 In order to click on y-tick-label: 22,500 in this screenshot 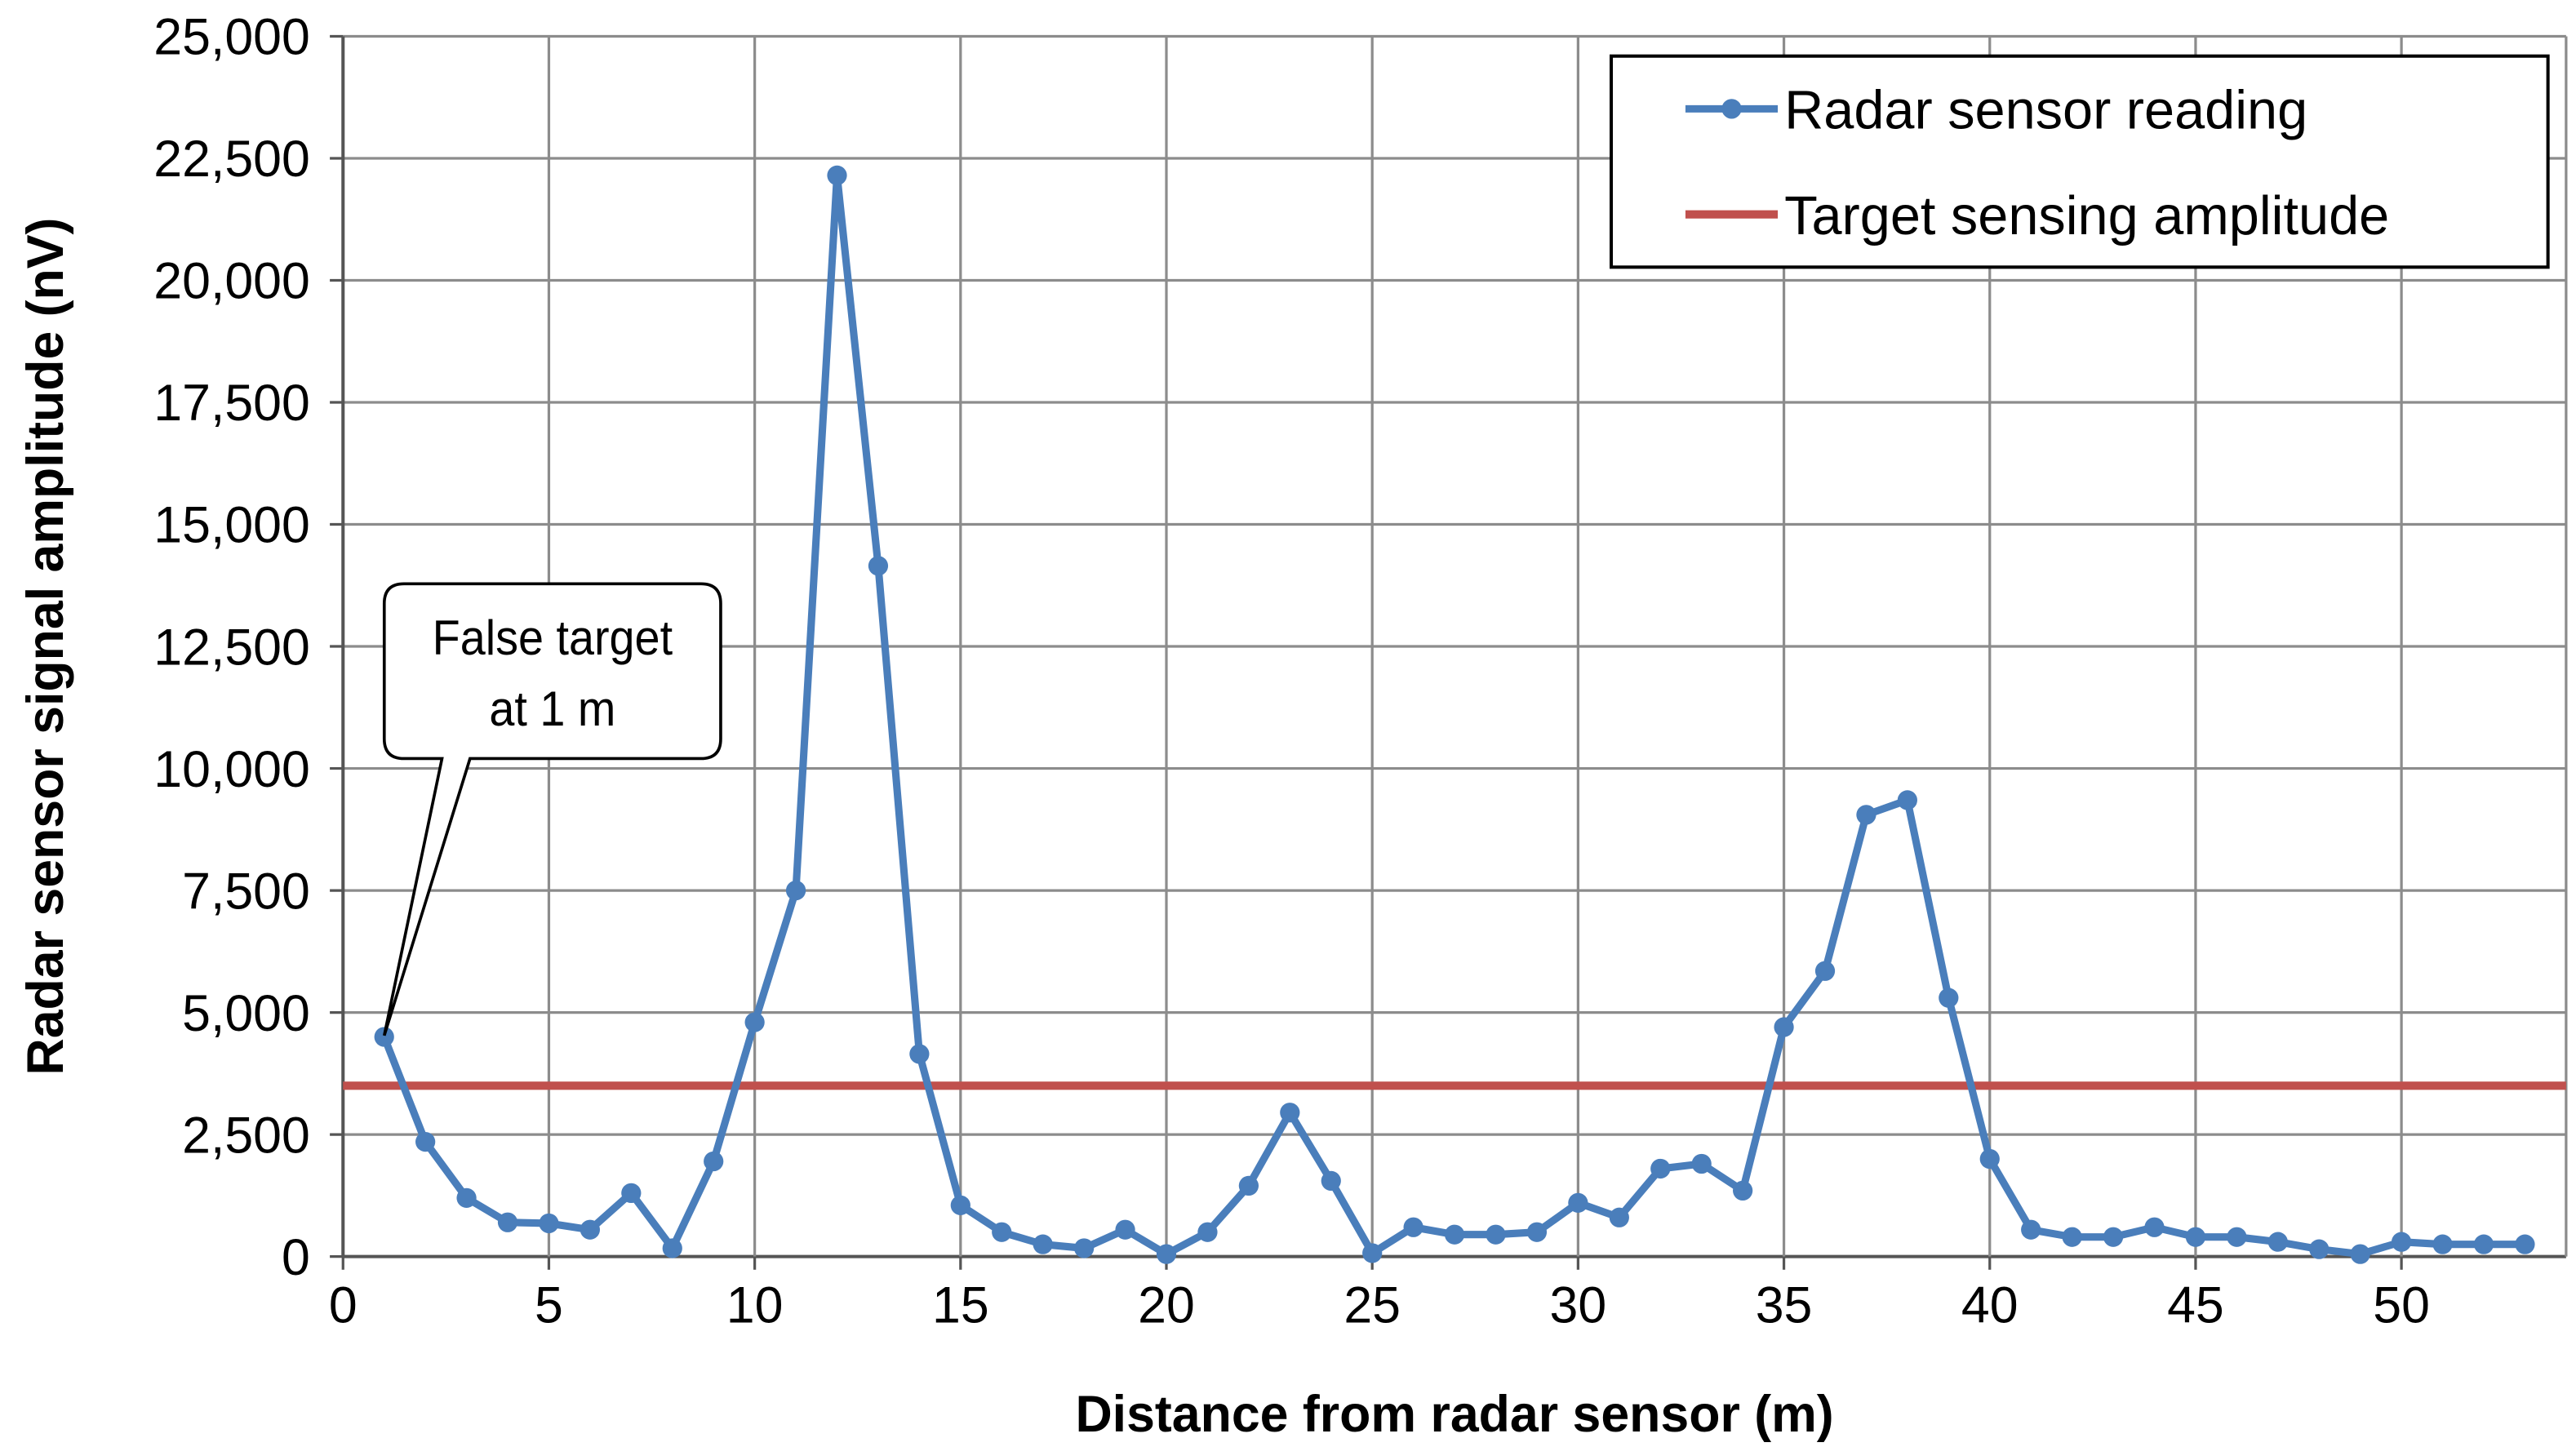, I will do `click(231, 159)`.